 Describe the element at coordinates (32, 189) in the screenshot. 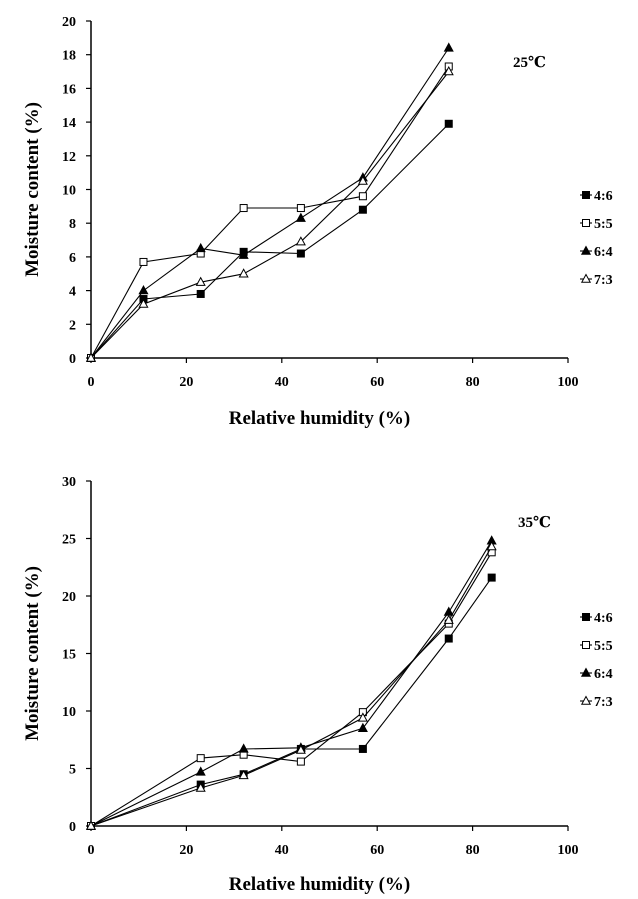

I see `y-axis-title: Moisture content (%)` at that location.